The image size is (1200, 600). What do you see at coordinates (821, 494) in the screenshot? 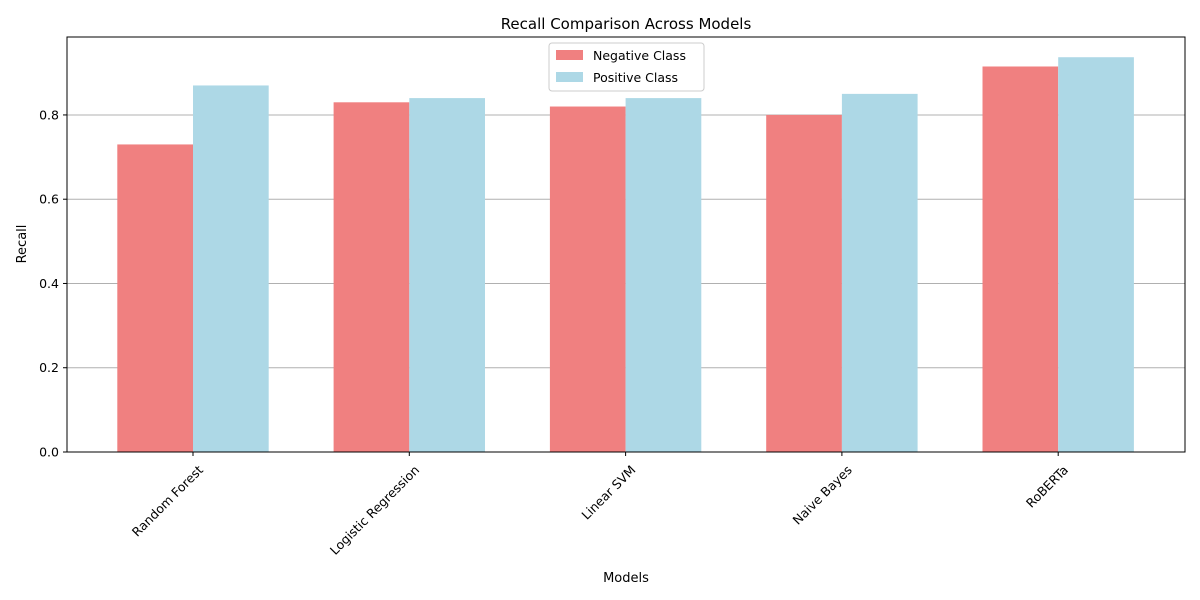
I see `x-tick-label-naive-bayes: Naive Bayes` at bounding box center [821, 494].